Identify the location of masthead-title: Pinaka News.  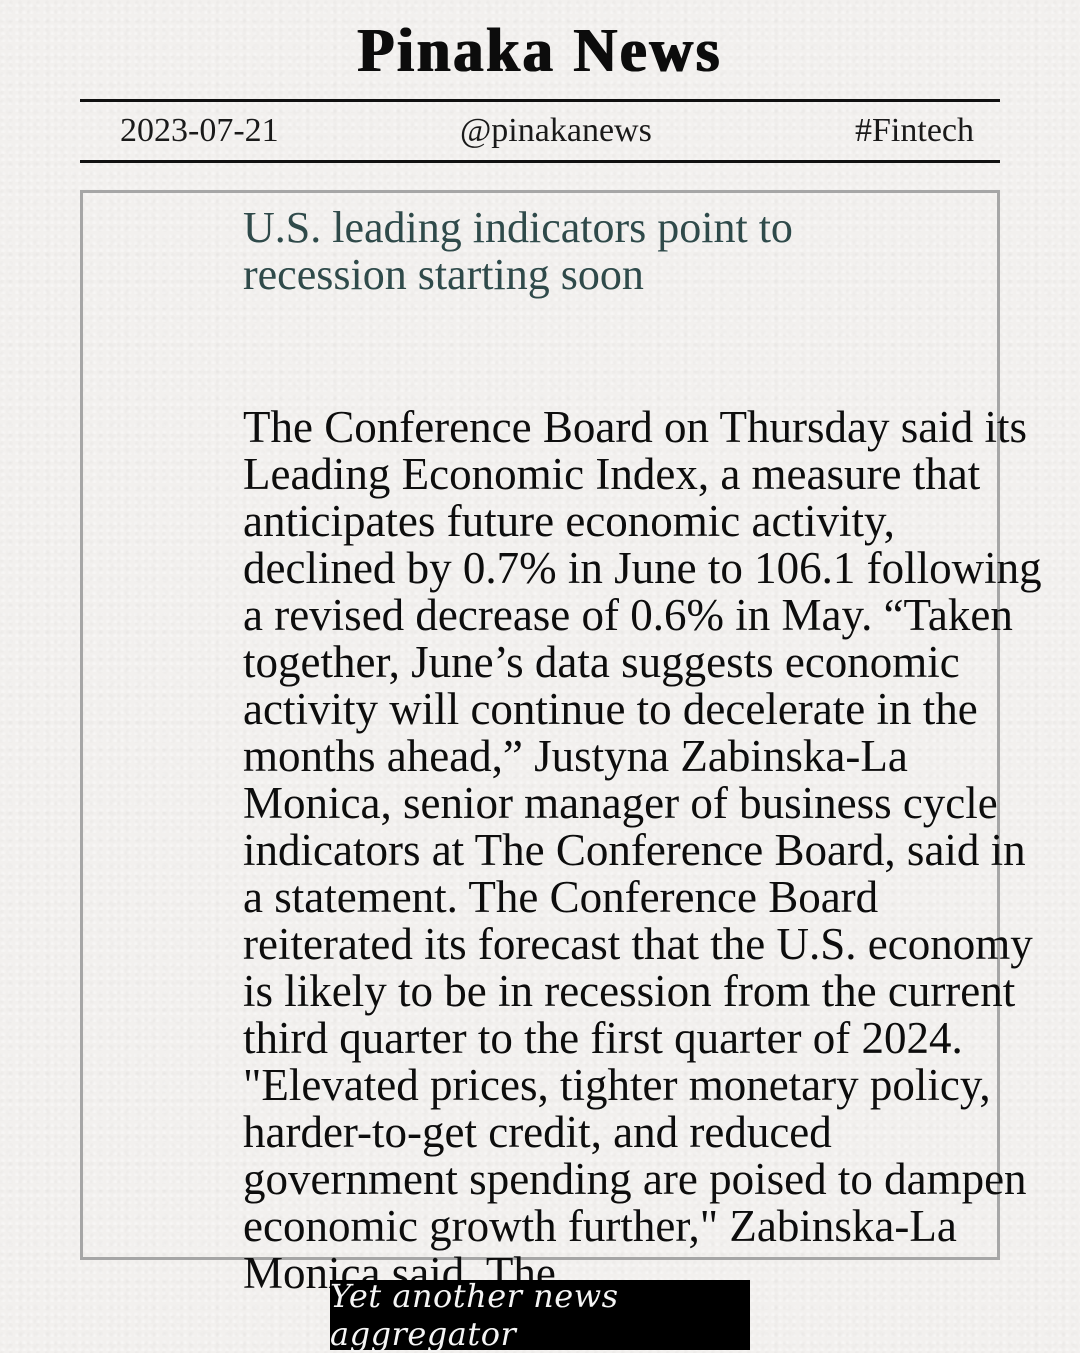
(540, 49).